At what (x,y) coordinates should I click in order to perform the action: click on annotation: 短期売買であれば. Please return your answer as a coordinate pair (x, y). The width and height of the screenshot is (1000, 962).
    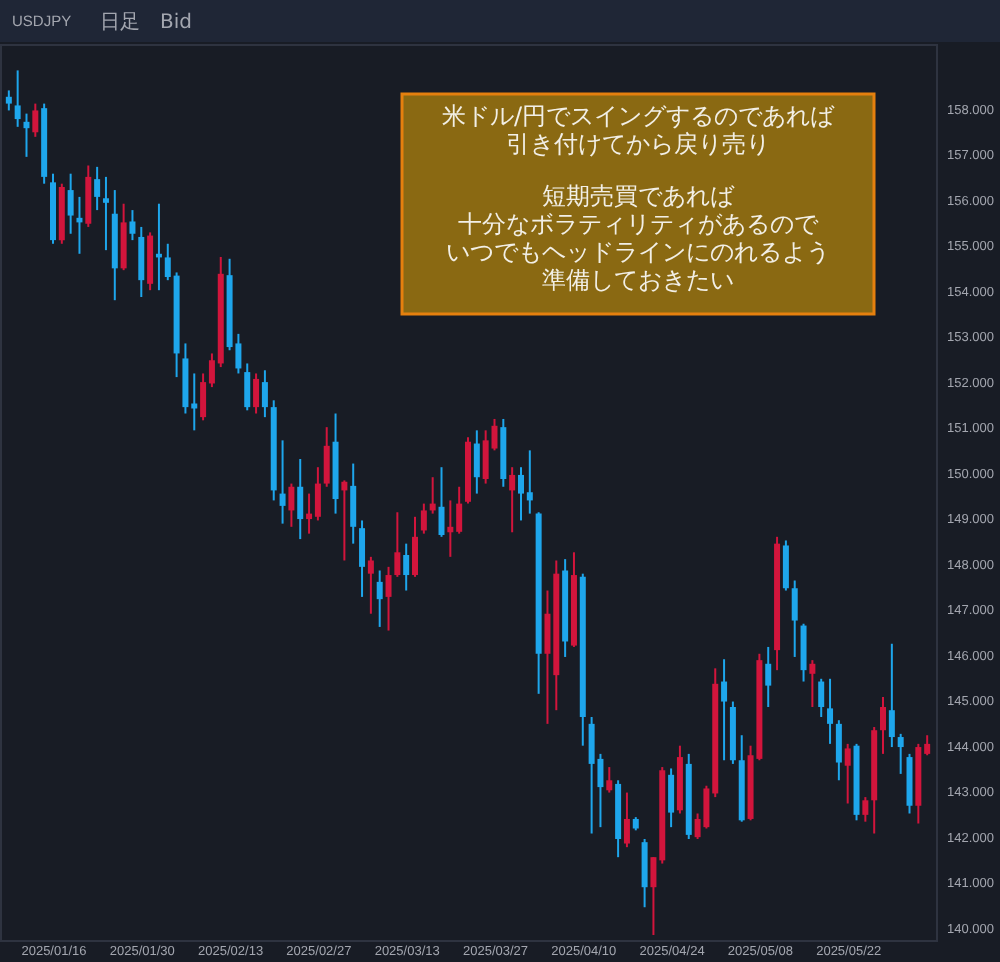
    Looking at the image, I should click on (639, 196).